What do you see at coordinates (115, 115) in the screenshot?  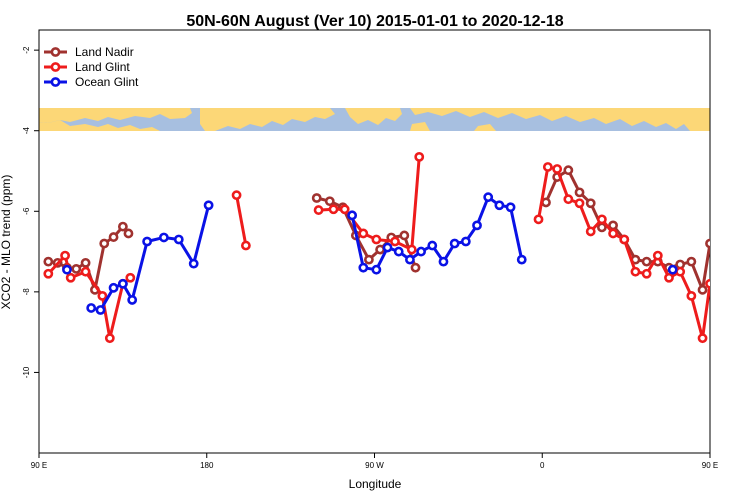 I see `map-land-europe-asia` at bounding box center [115, 115].